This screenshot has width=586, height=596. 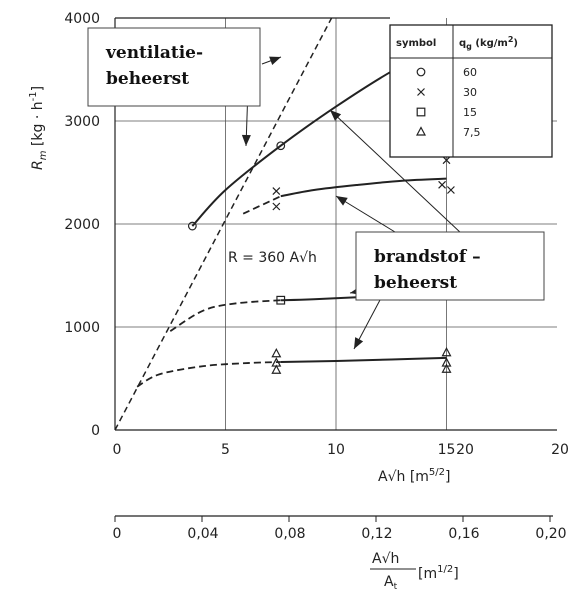 I want to click on legend-symbol-square, so click(x=421, y=112).